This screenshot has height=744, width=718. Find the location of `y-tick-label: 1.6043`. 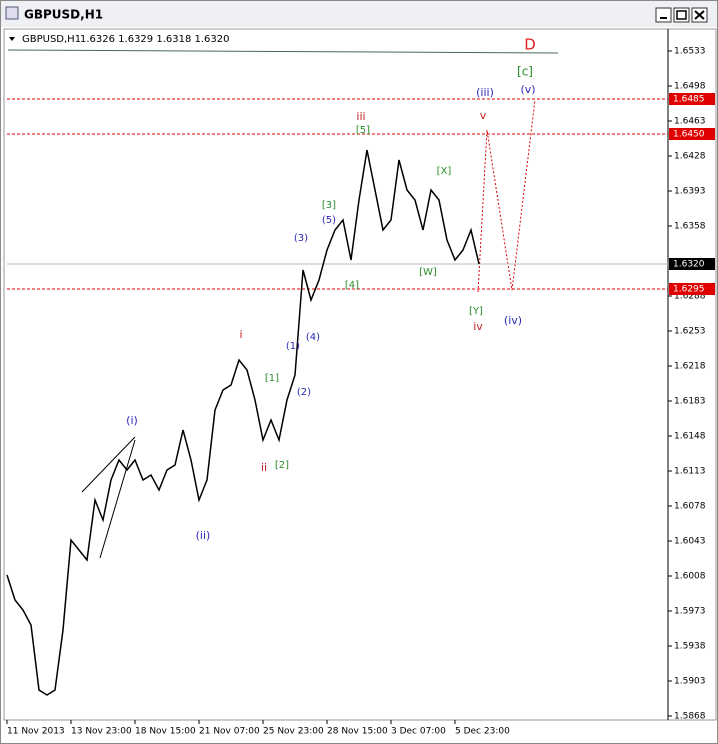

y-tick-label: 1.6043 is located at coordinates (690, 542).